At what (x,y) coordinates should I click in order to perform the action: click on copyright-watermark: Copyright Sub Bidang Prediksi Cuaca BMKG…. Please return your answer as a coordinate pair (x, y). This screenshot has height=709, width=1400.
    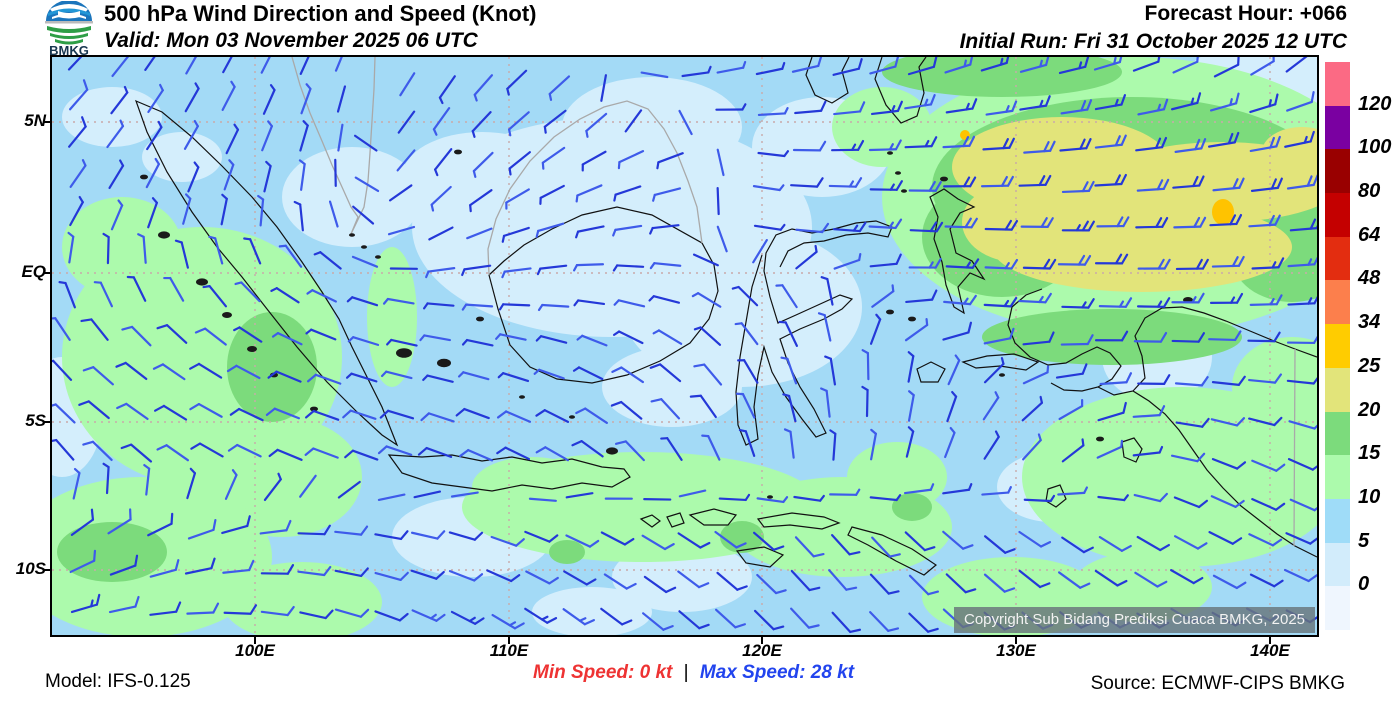
    Looking at the image, I should click on (1134, 620).